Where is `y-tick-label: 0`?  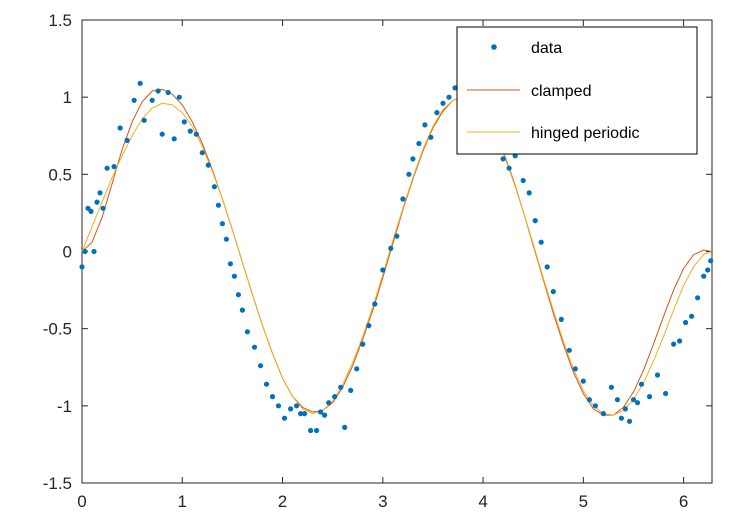 y-tick-label: 0 is located at coordinates (67, 252).